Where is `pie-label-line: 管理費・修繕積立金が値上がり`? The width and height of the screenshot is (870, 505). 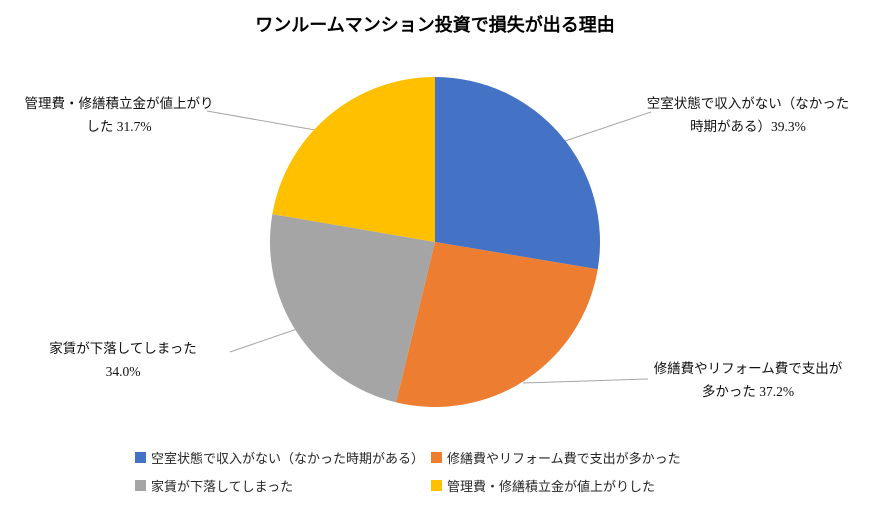 pie-label-line: 管理費・修繕積立金が値上がり is located at coordinates (119, 103).